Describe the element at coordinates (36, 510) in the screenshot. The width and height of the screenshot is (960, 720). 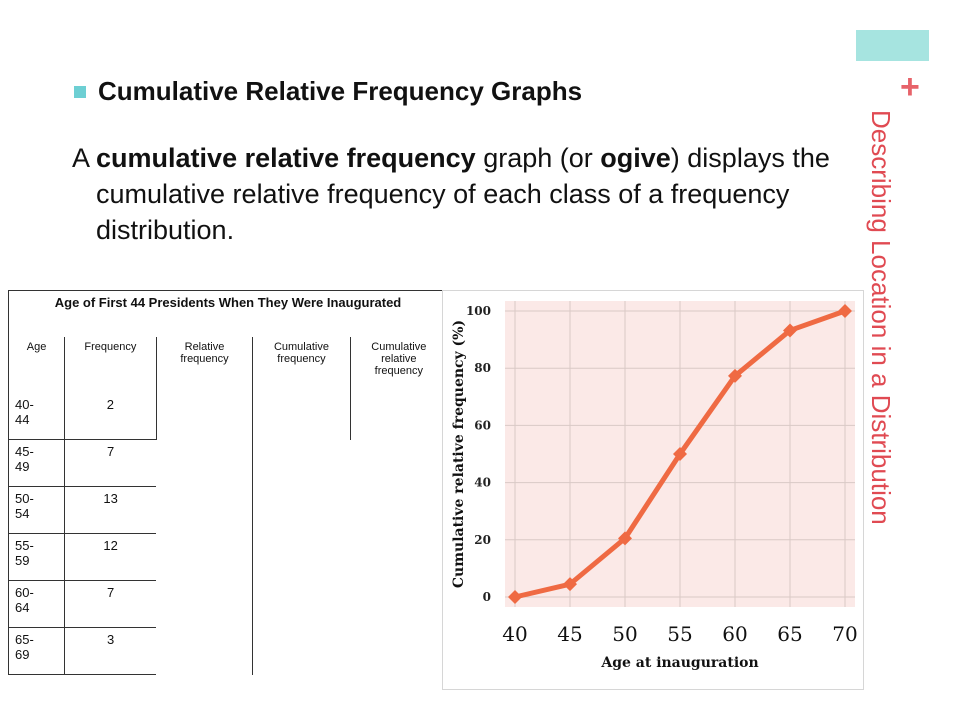
I see `cell-age: 50- 54` at that location.